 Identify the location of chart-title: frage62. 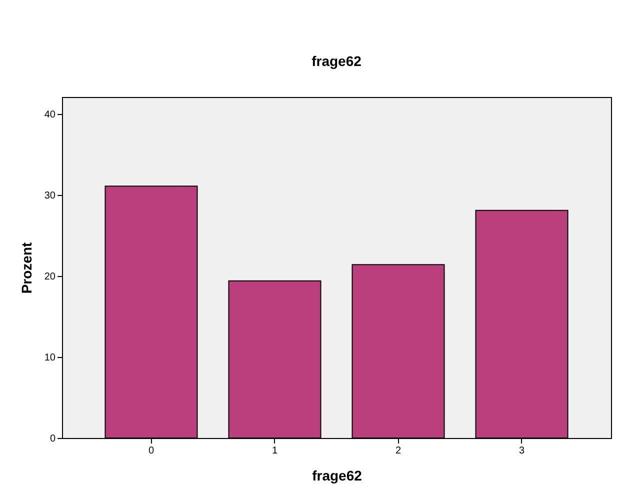
(337, 61).